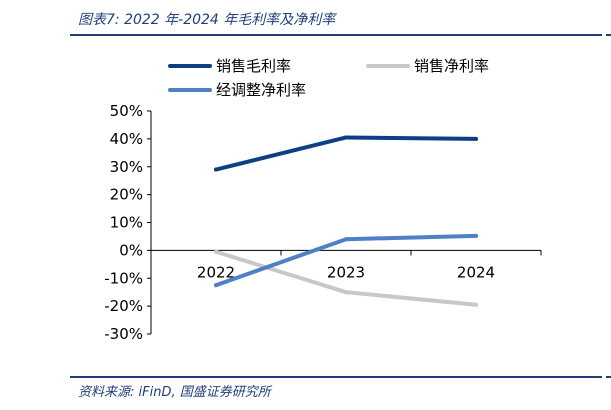 This screenshot has width=611, height=410. Describe the element at coordinates (126, 111) in the screenshot. I see `y-tick-label: 50%` at that location.